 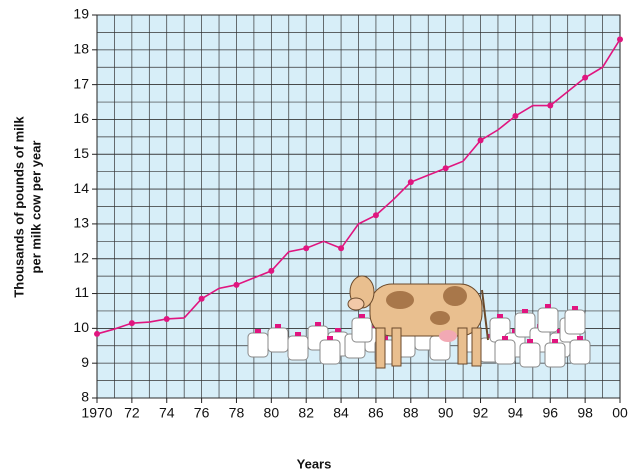 What do you see at coordinates (411, 413) in the screenshot?
I see `x-tick-label: 88` at bounding box center [411, 413].